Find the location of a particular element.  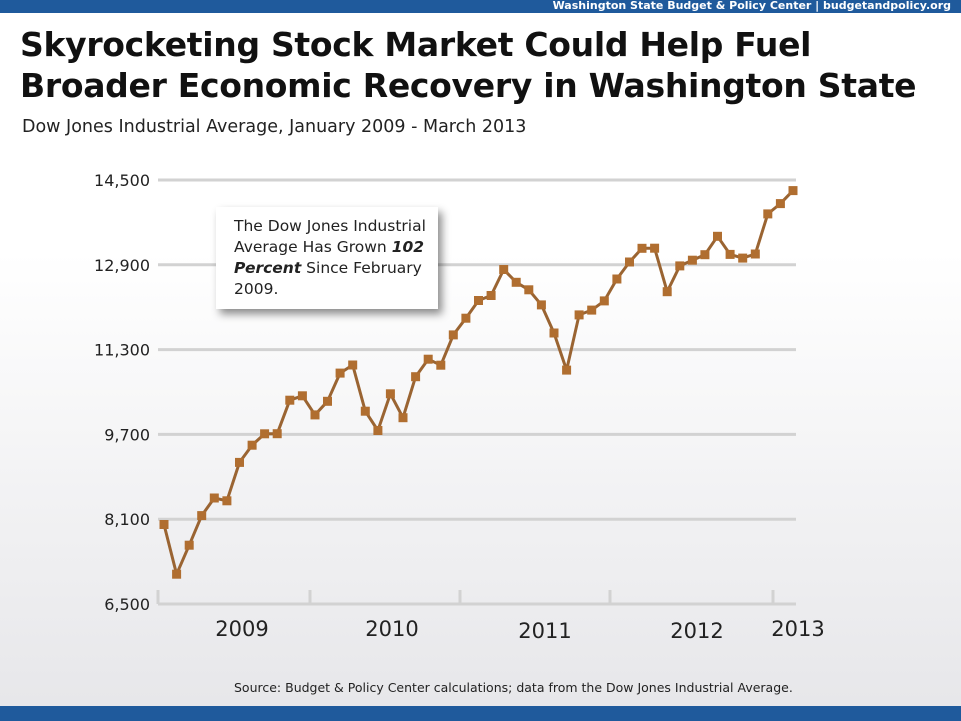

x-year-label: 2010 is located at coordinates (391, 629).